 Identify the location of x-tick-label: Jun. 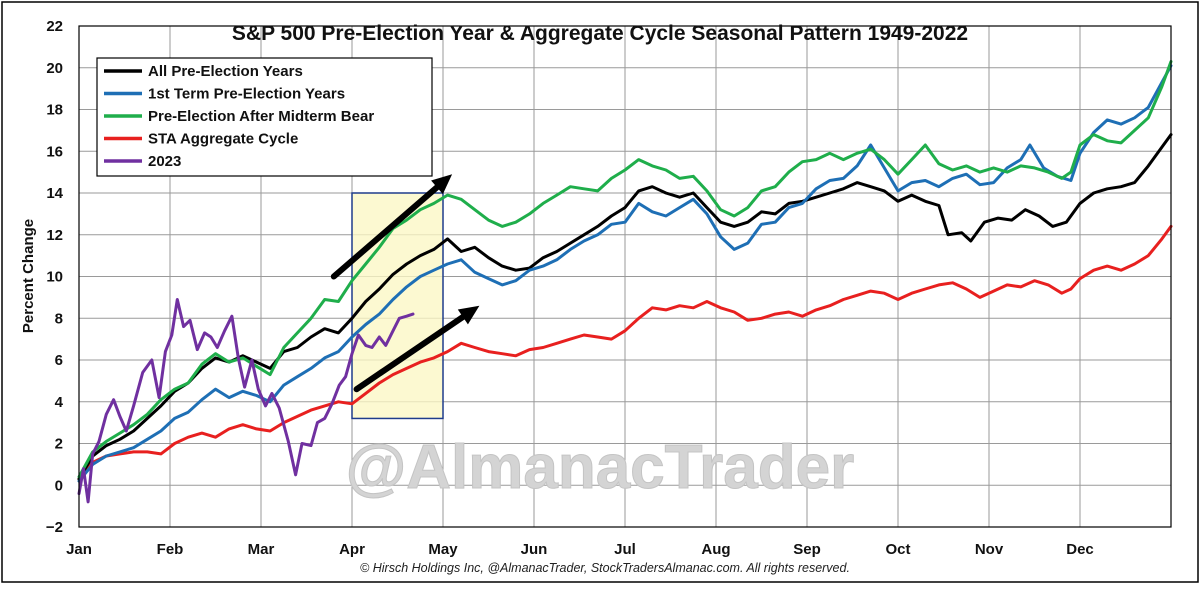
(534, 549).